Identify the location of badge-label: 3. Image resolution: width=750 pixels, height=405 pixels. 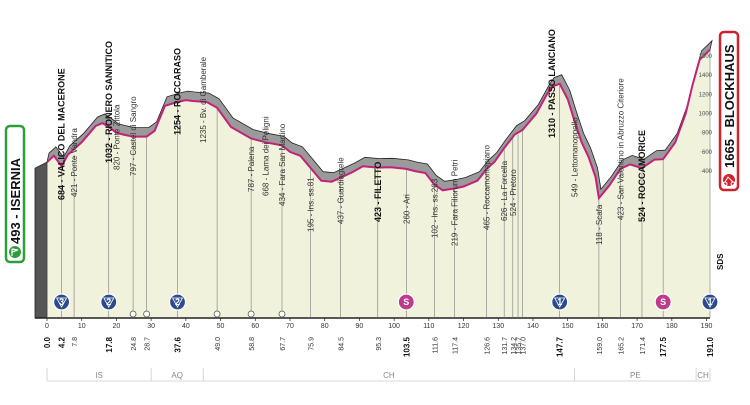
(61, 302).